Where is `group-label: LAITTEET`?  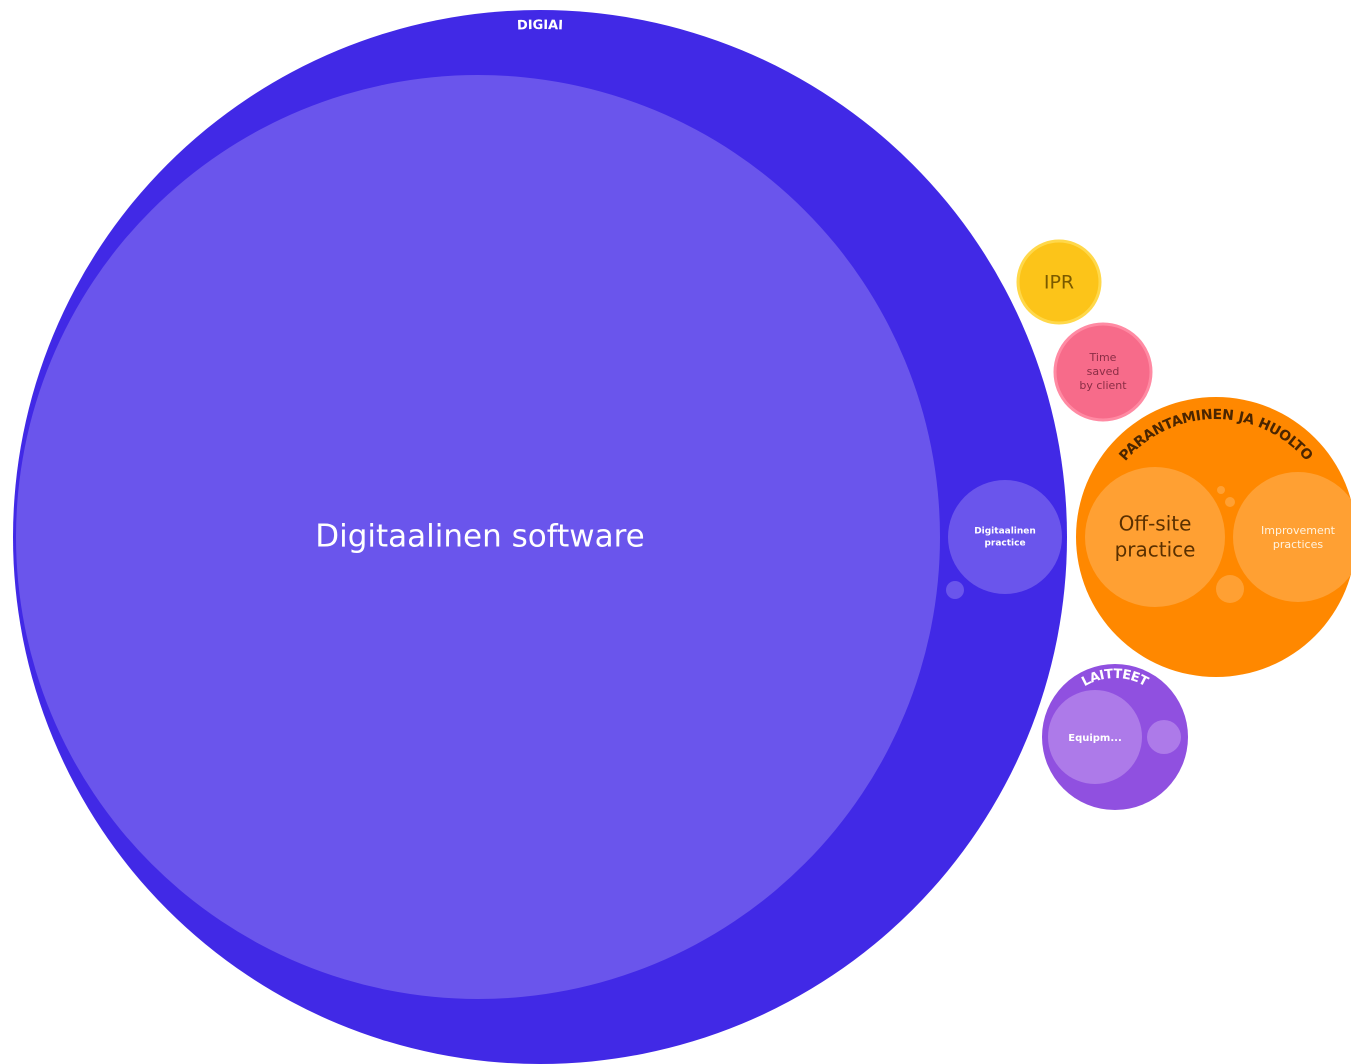 group-label: LAITTEET is located at coordinates (1115, 677).